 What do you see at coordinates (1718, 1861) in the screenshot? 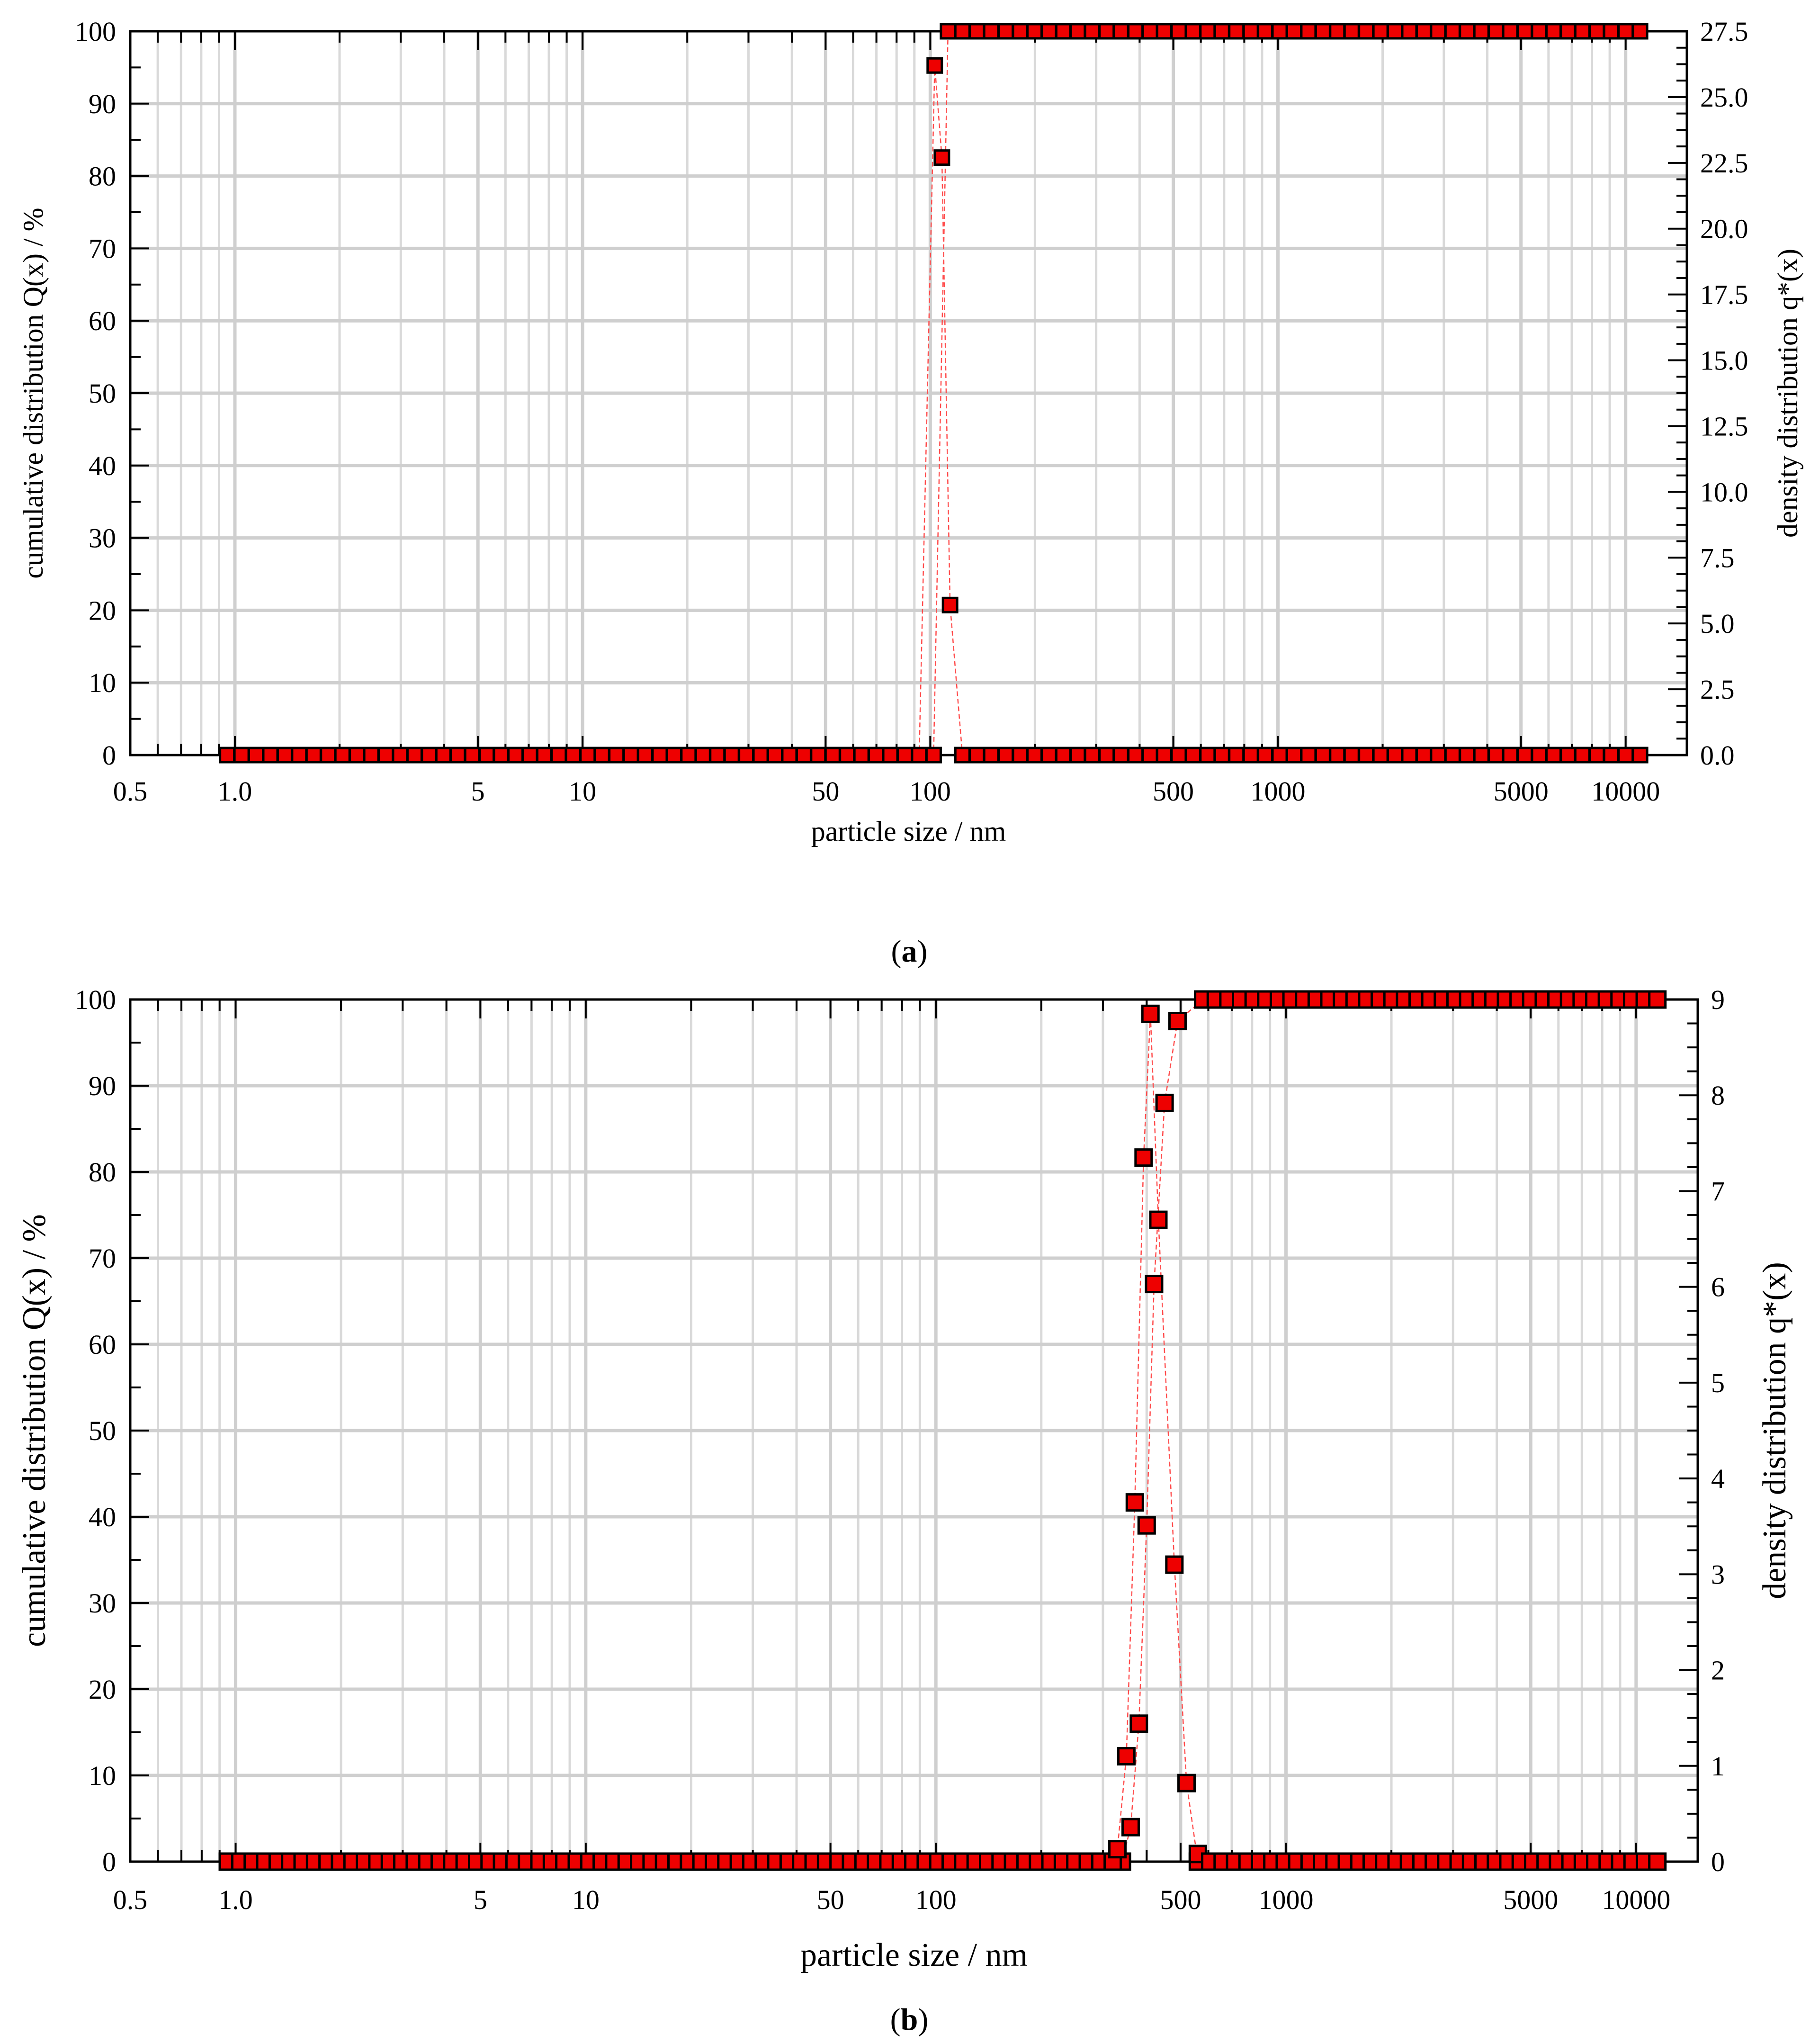
I see `y-right-tick-label: 0` at bounding box center [1718, 1861].